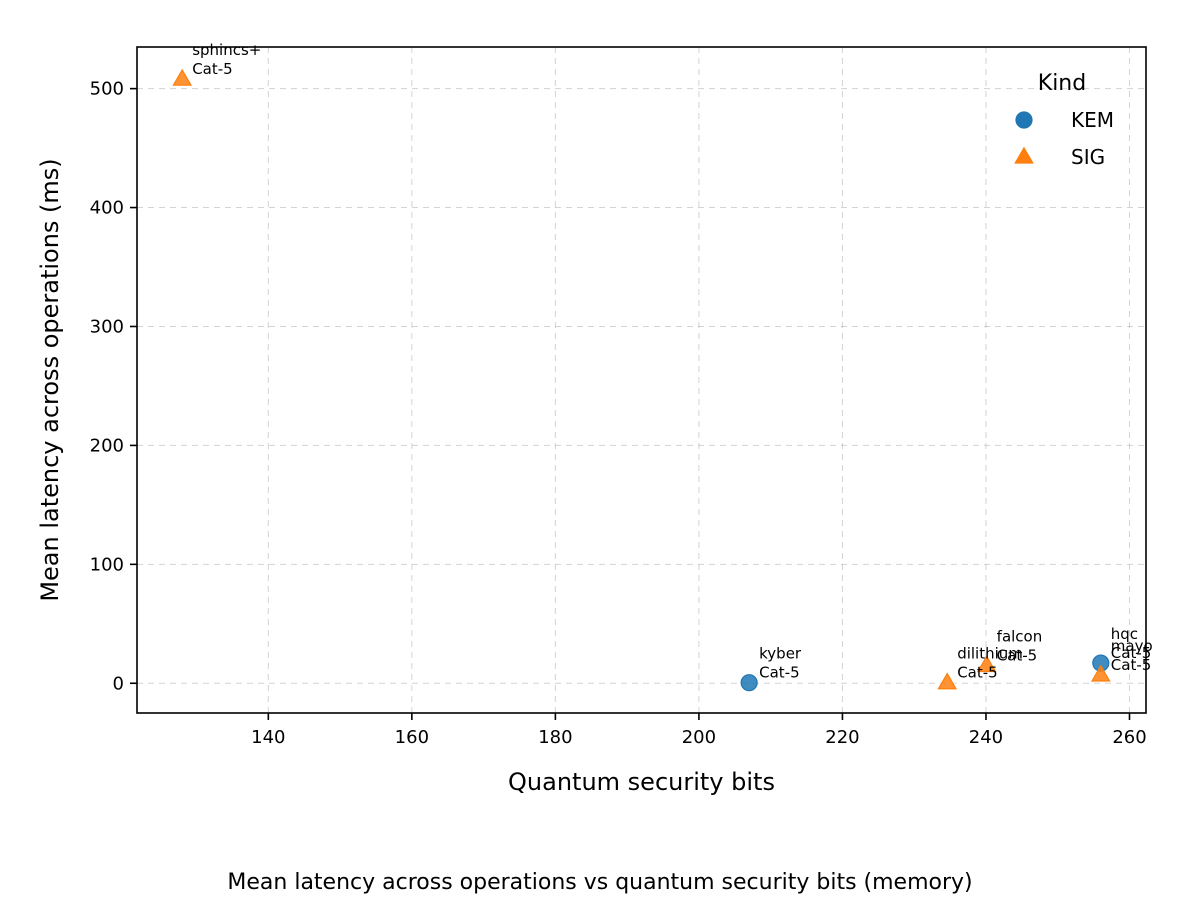  What do you see at coordinates (641, 782) in the screenshot?
I see `x-axis-label: Quantum security bits` at bounding box center [641, 782].